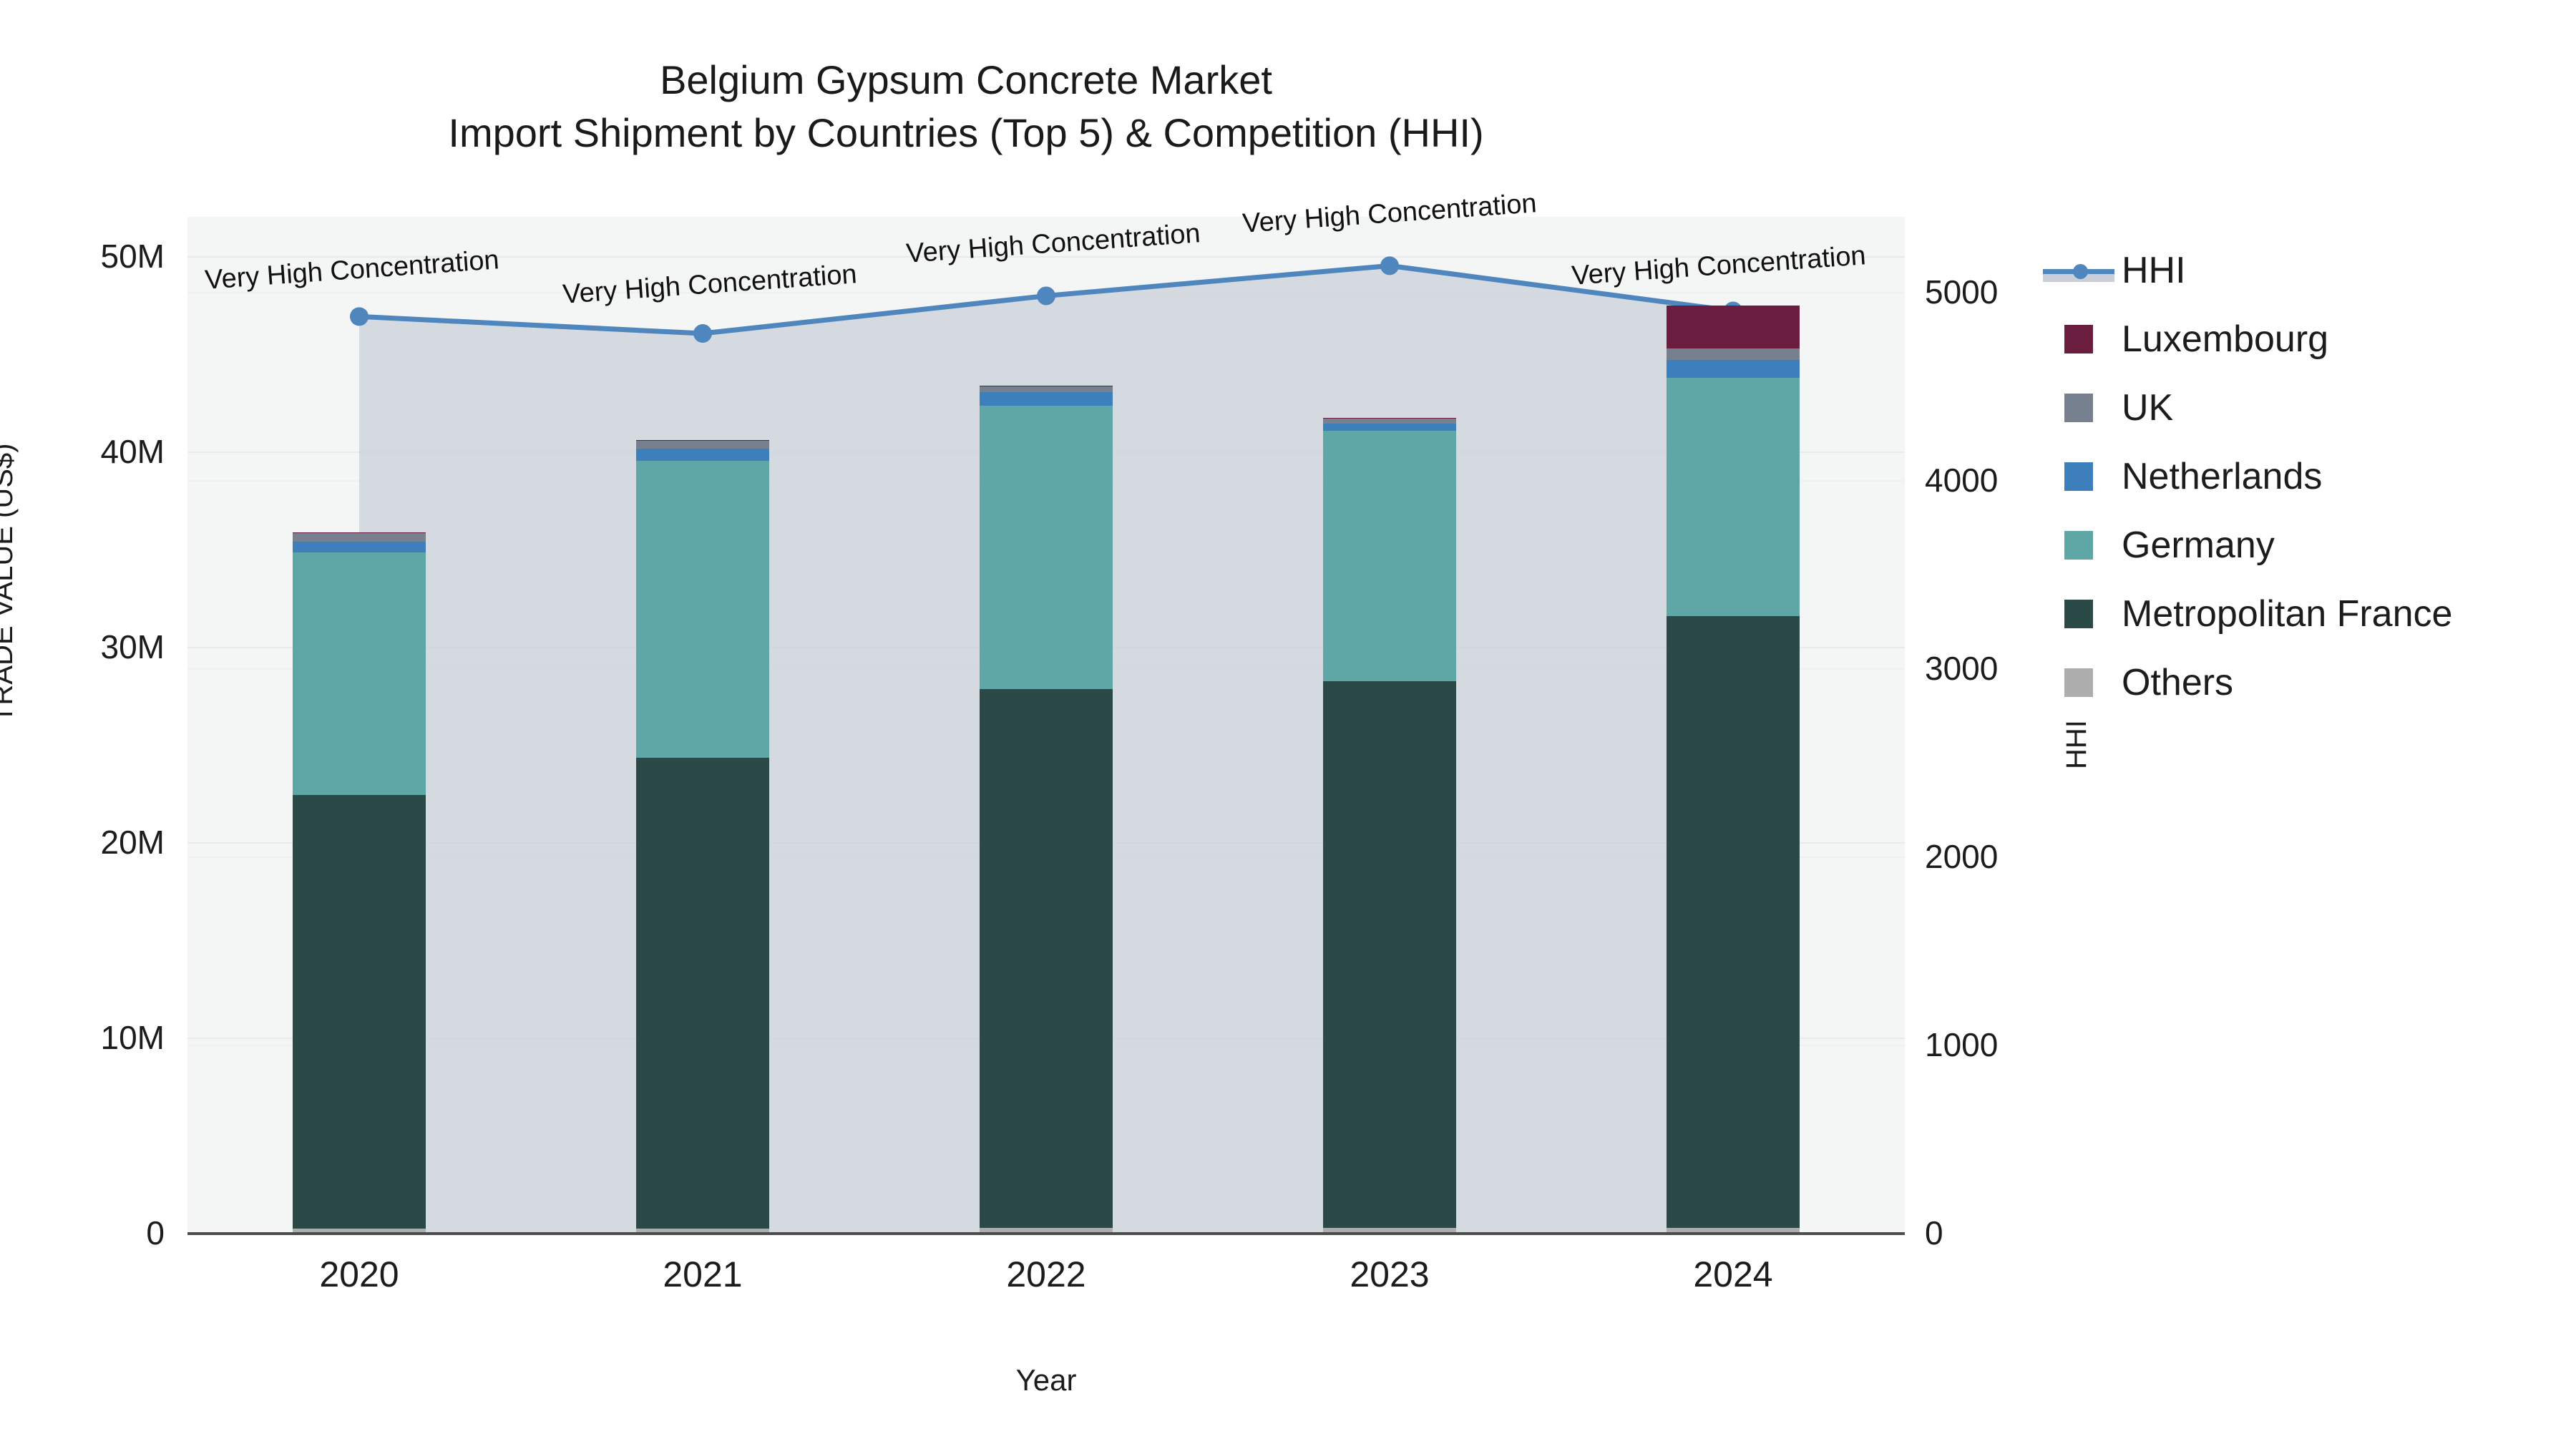 The height and width of the screenshot is (1449, 2576). Describe the element at coordinates (2222, 476) in the screenshot. I see `legend-item-label: Netherlands` at that location.